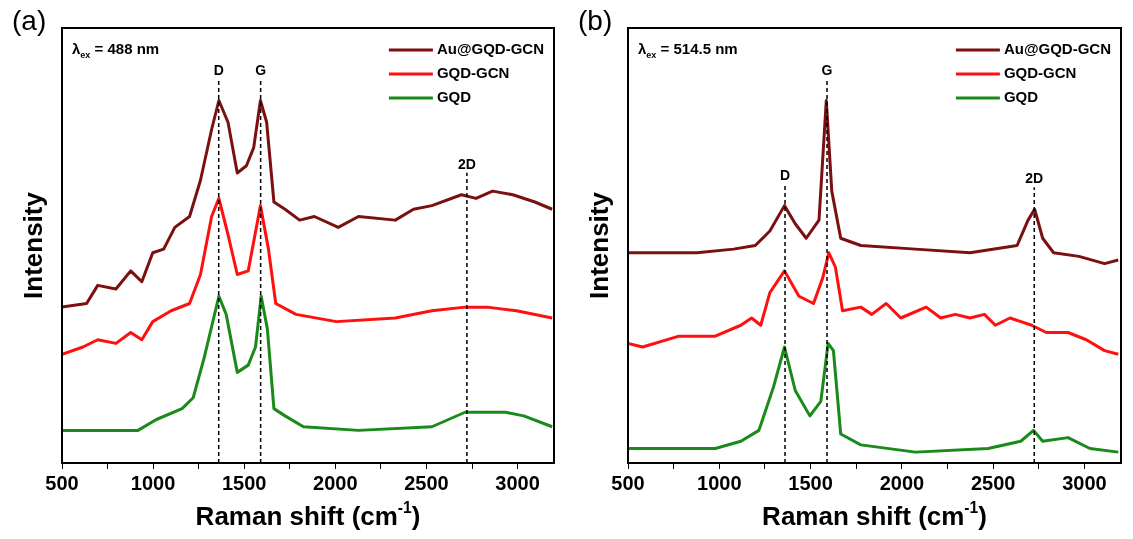  I want to click on chart-title: (b), so click(595, 20).